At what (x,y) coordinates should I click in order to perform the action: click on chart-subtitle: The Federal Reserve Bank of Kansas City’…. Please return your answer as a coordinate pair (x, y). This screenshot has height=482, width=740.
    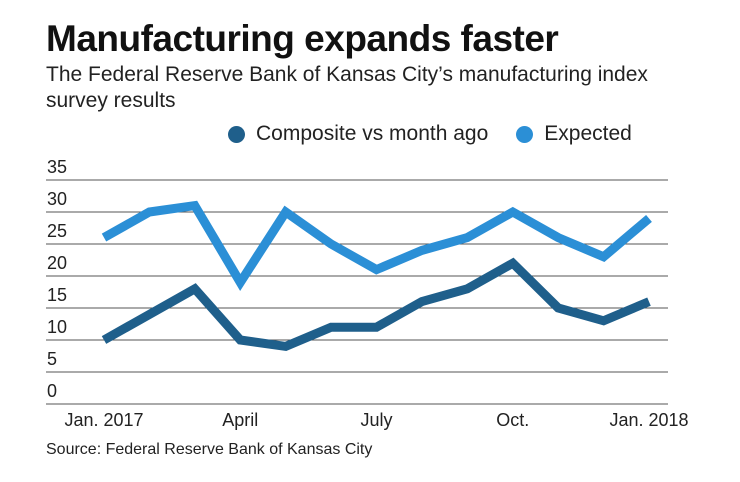
    Looking at the image, I should click on (347, 87).